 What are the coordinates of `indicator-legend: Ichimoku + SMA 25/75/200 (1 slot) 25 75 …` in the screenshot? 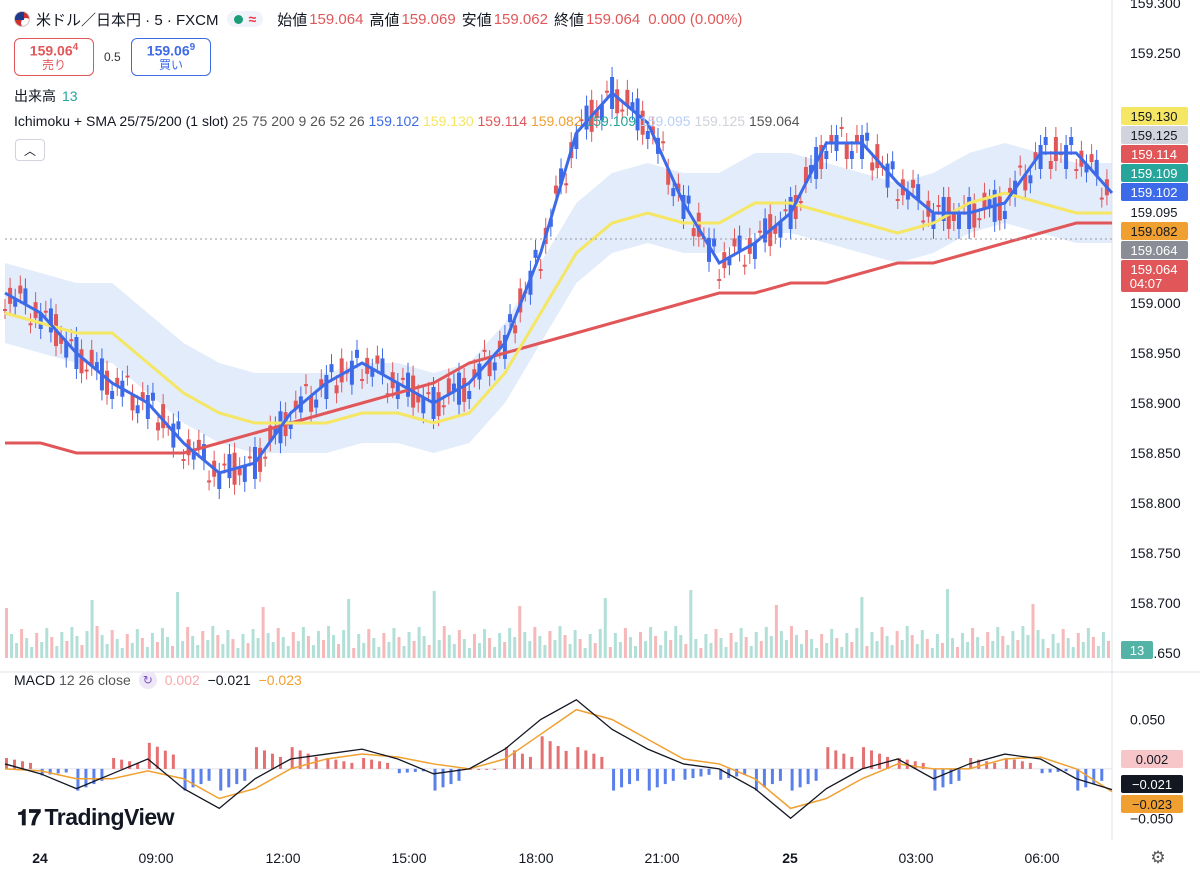 It's located at (407, 121).